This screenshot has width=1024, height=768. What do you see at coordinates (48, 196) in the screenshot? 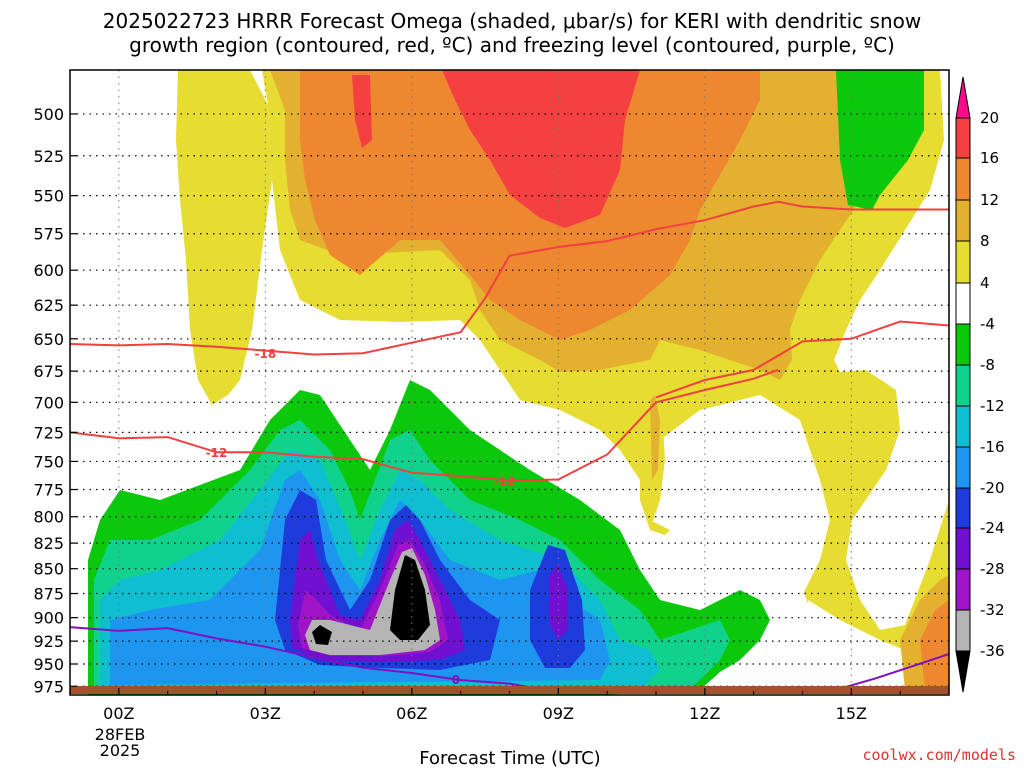
I see `y-tick-label: 550` at bounding box center [48, 196].